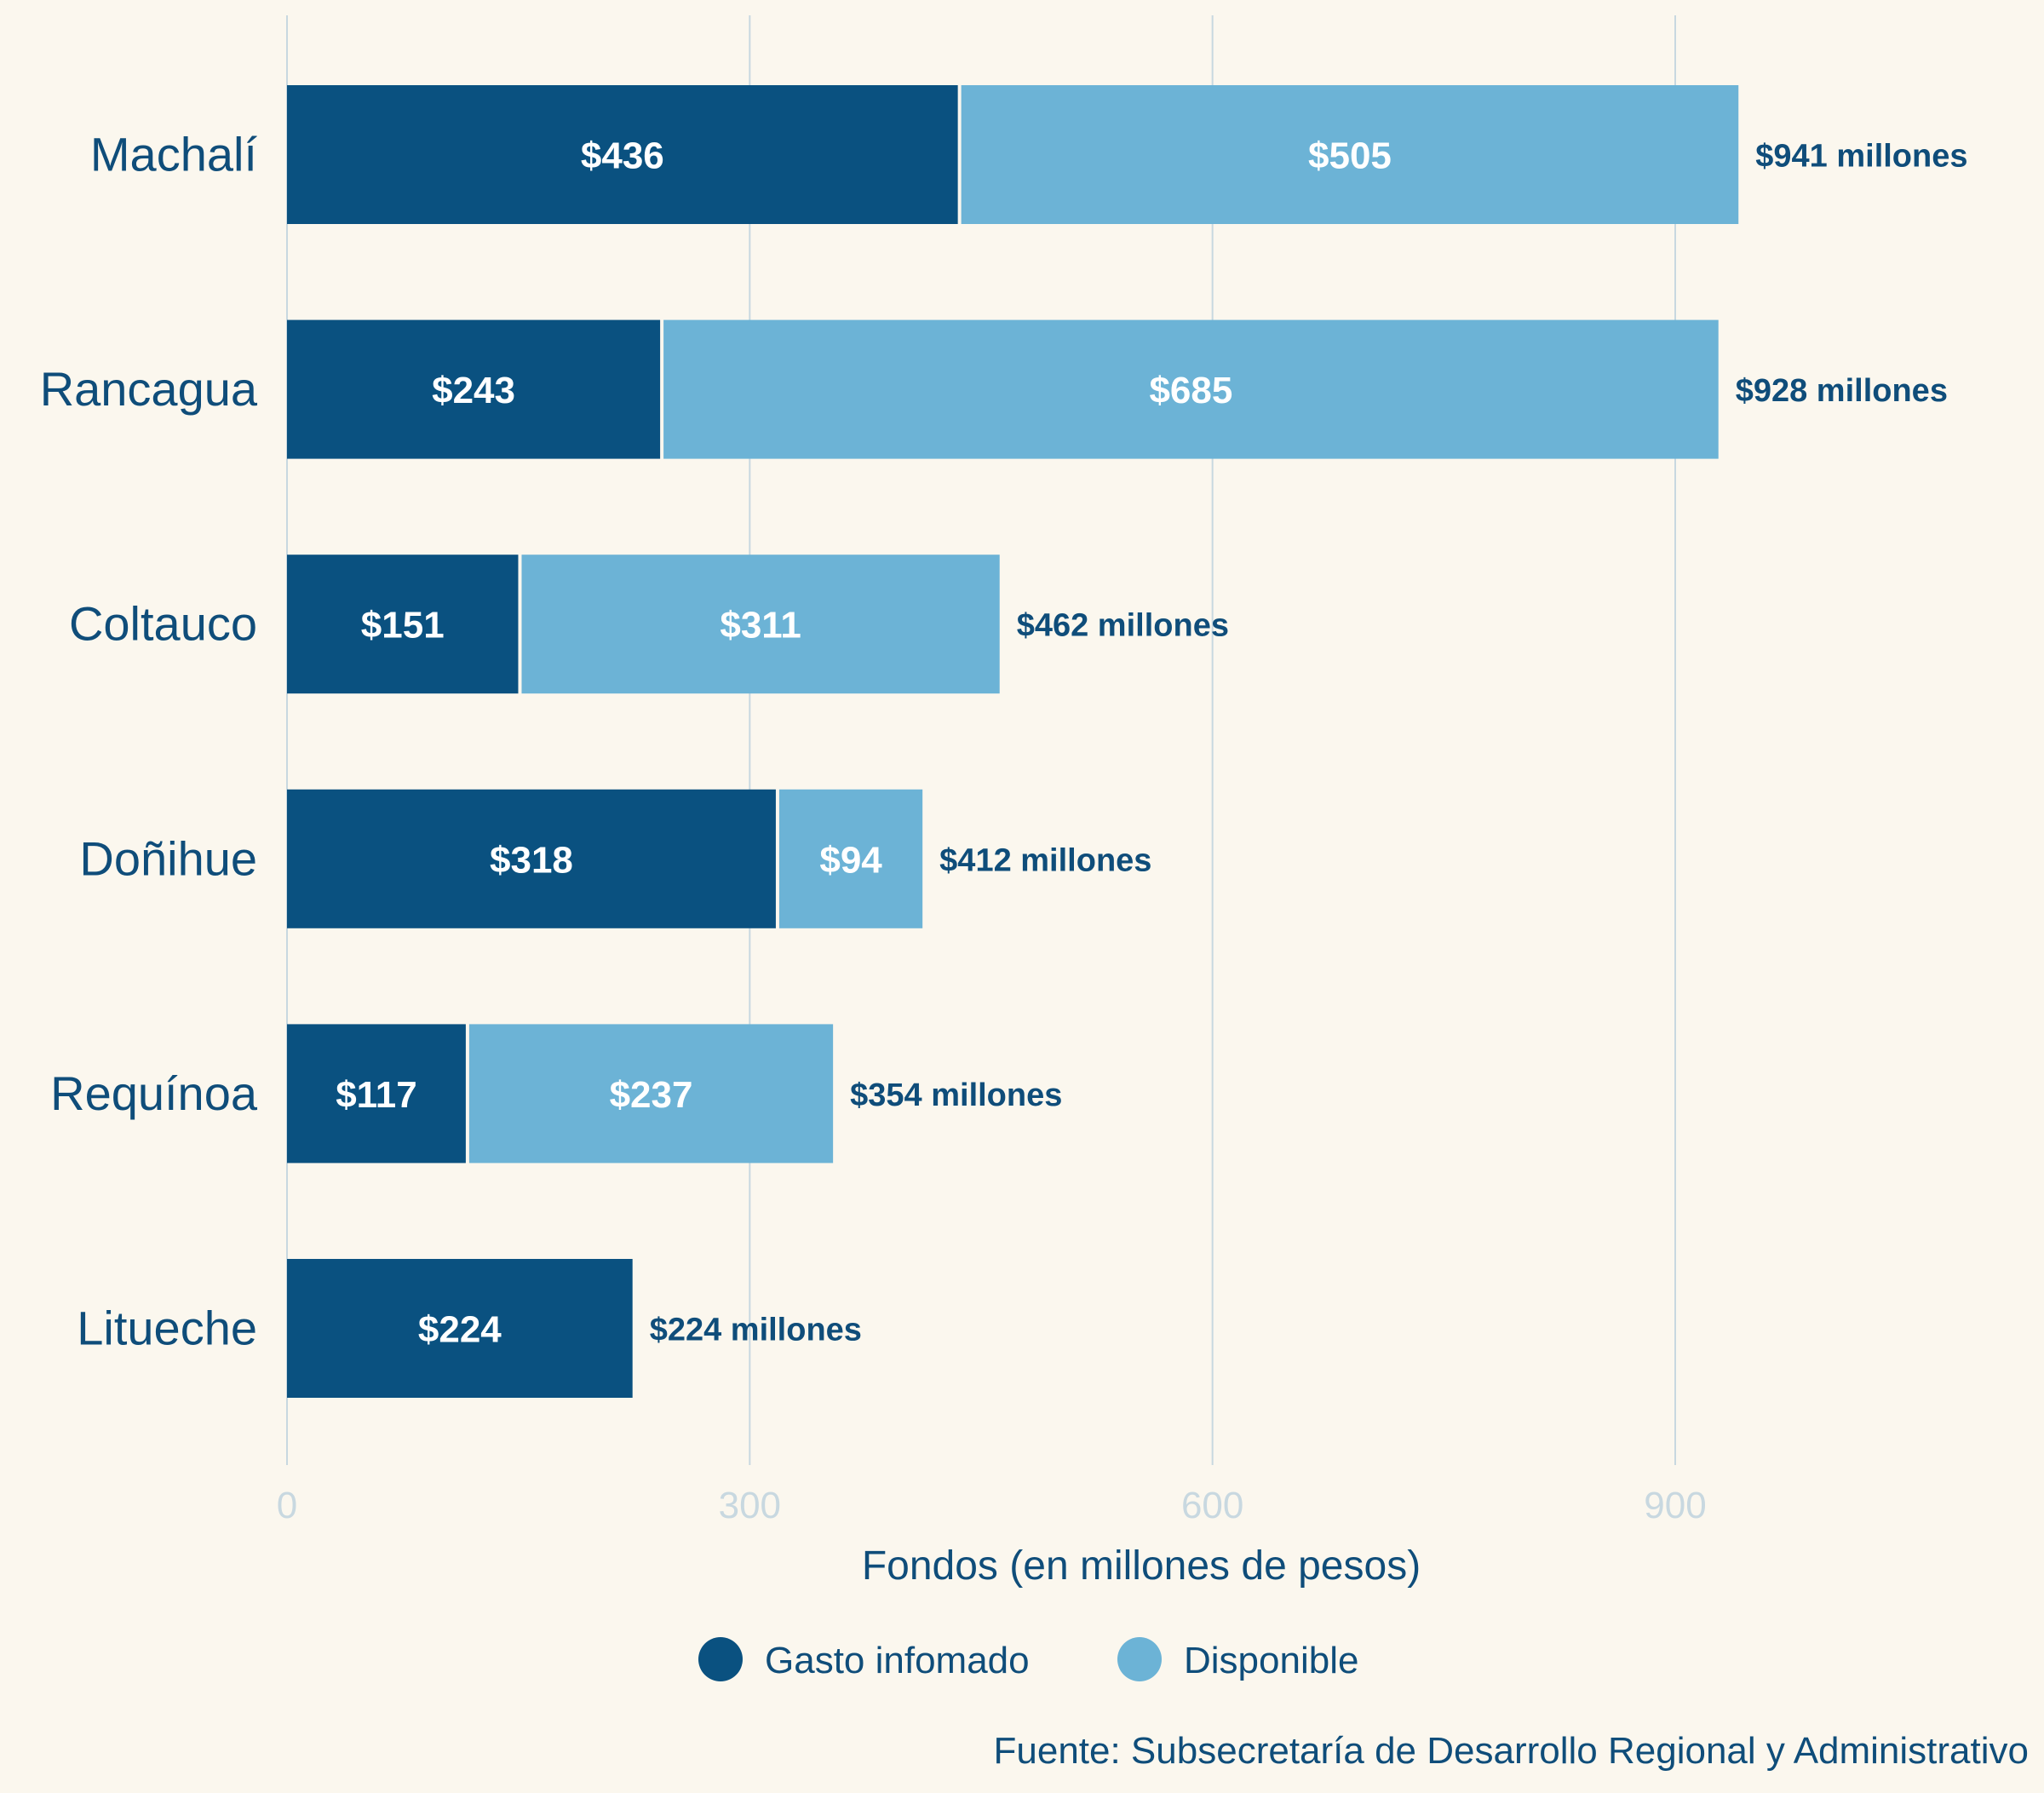 Image resolution: width=2044 pixels, height=1793 pixels. I want to click on category-label-5: Litueche, so click(167, 1329).